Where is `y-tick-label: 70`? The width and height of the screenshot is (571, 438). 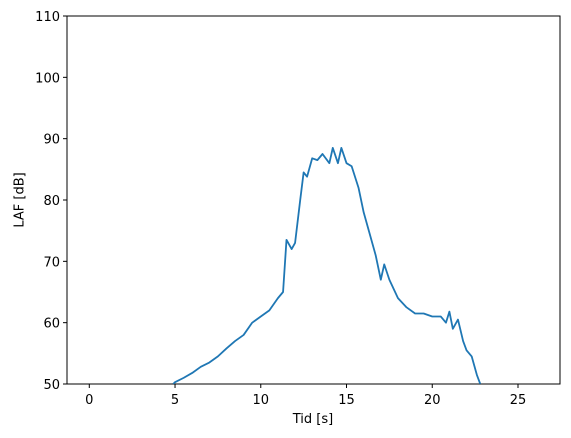
y-tick-label: 70 is located at coordinates (51, 262).